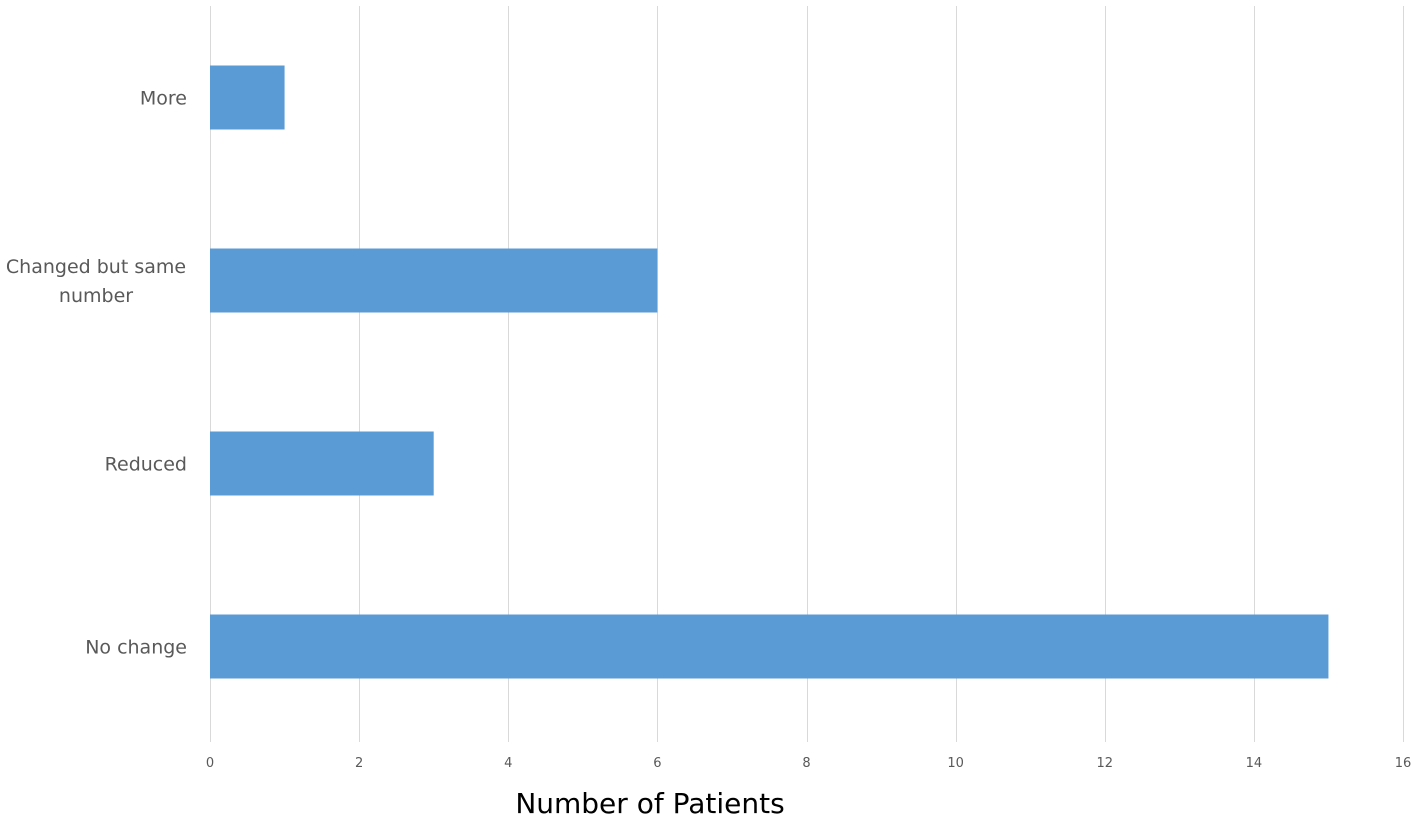 The image size is (1418, 821). I want to click on category-label-line: No change, so click(136, 648).